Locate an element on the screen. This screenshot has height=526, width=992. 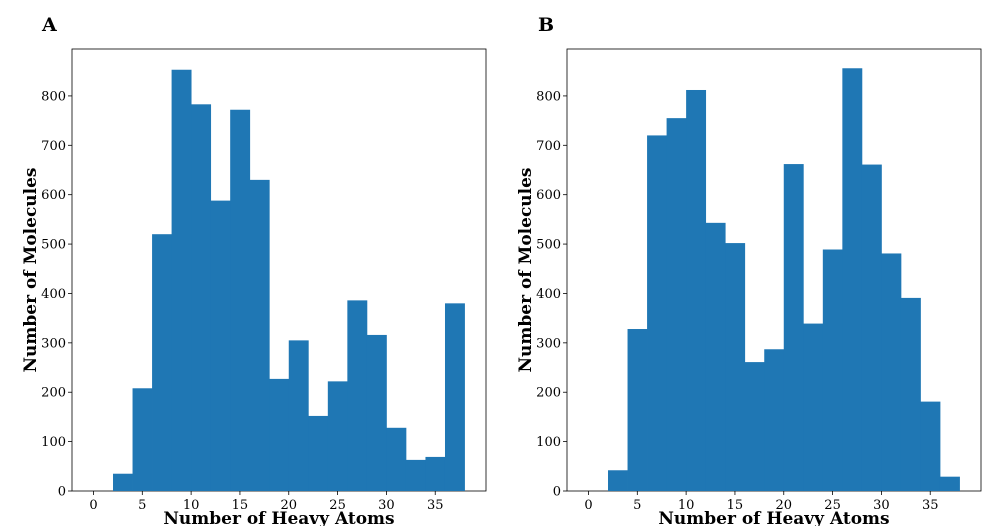
y-tick-label-b-200: 200 is located at coordinates (548, 393).